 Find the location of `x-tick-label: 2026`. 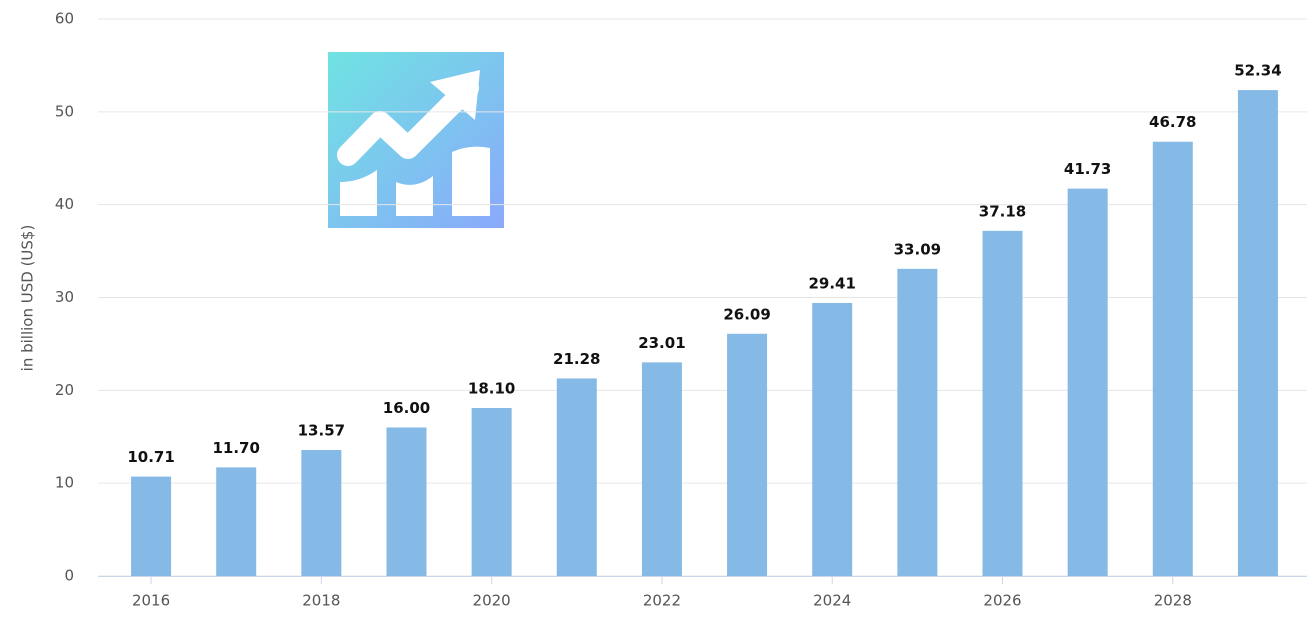

x-tick-label: 2026 is located at coordinates (1002, 601).